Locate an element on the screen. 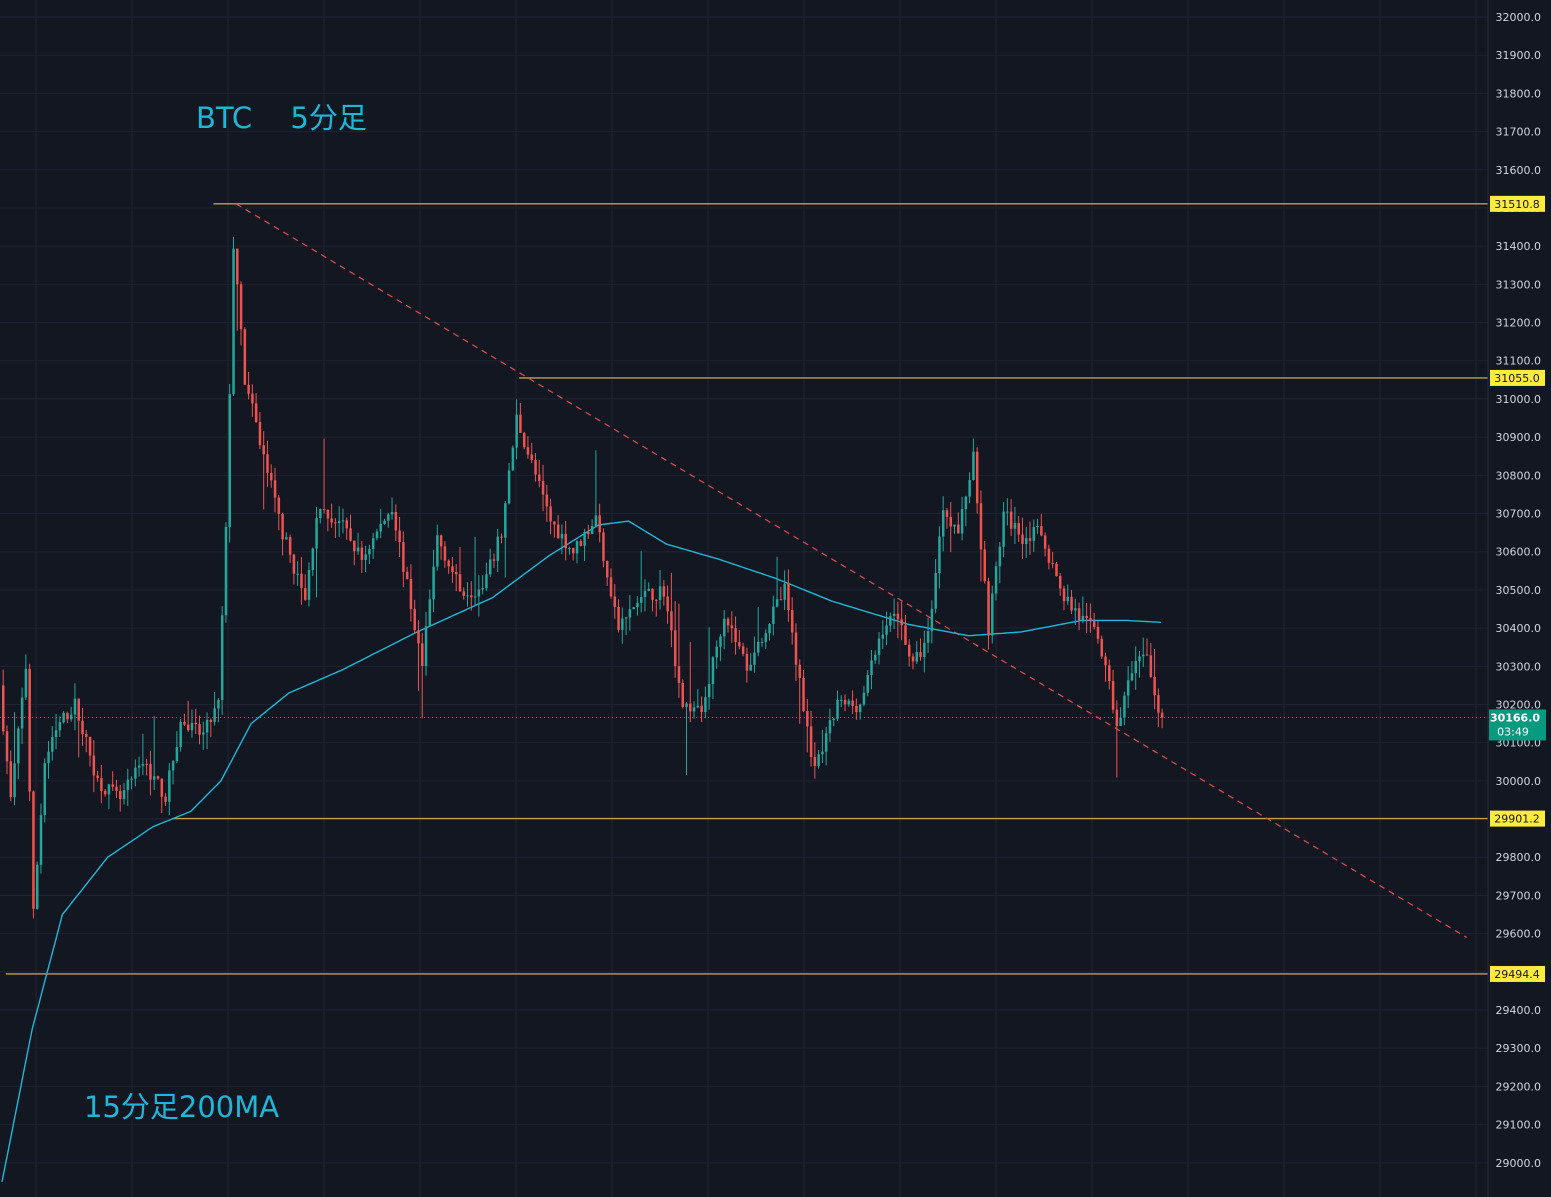 Image resolution: width=1551 pixels, height=1197 pixels. level-label: 31510.8 is located at coordinates (1517, 204).